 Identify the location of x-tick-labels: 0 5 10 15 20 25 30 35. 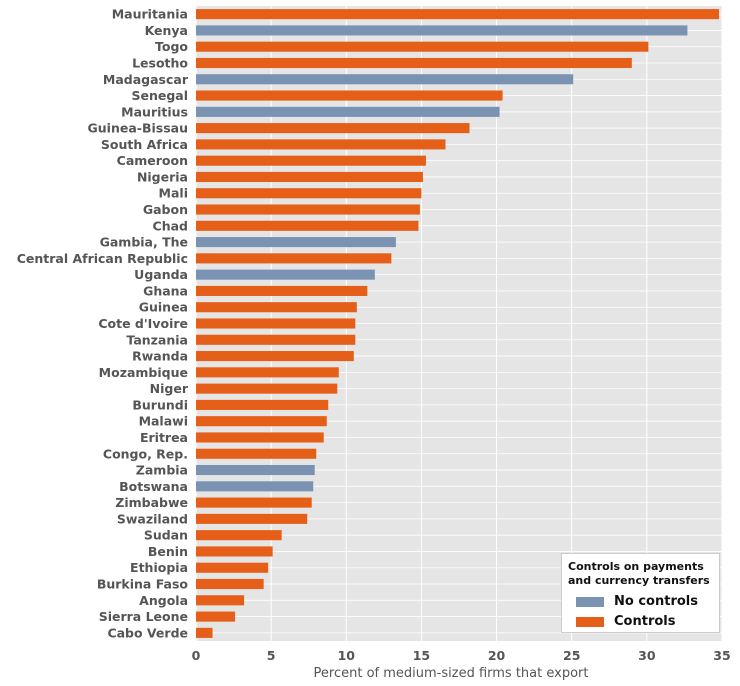
(461, 655).